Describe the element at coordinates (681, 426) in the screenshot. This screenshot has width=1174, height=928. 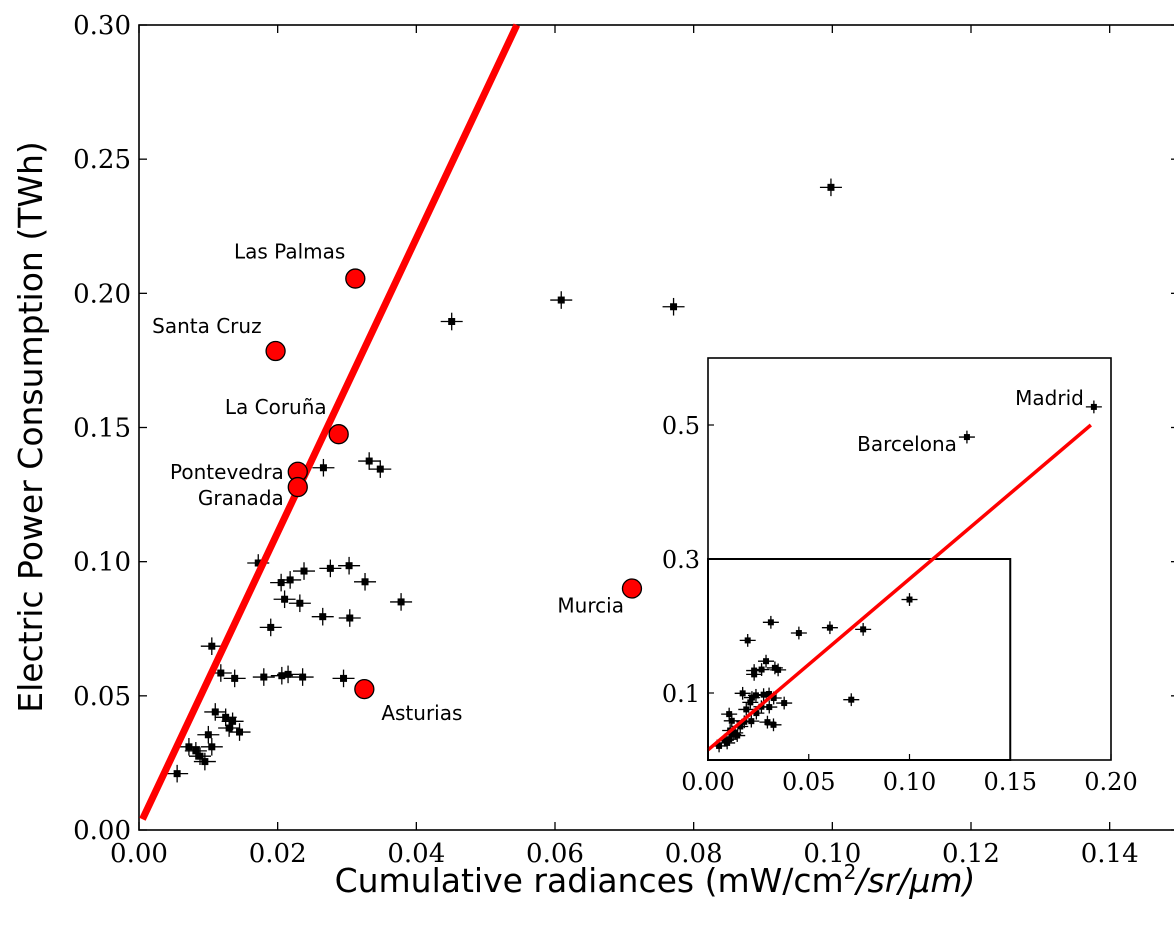
I see `inset-y-tick-label: 0.5` at that location.